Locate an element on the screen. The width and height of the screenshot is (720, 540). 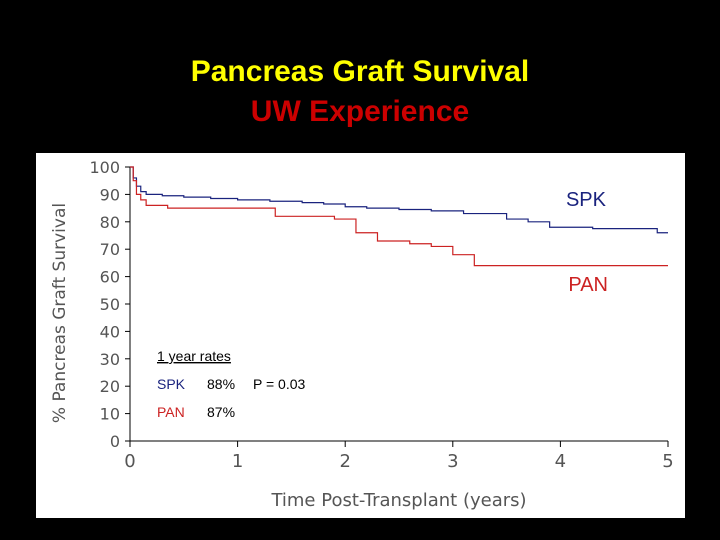
rate-row-pan-name: PAN is located at coordinates (171, 412).